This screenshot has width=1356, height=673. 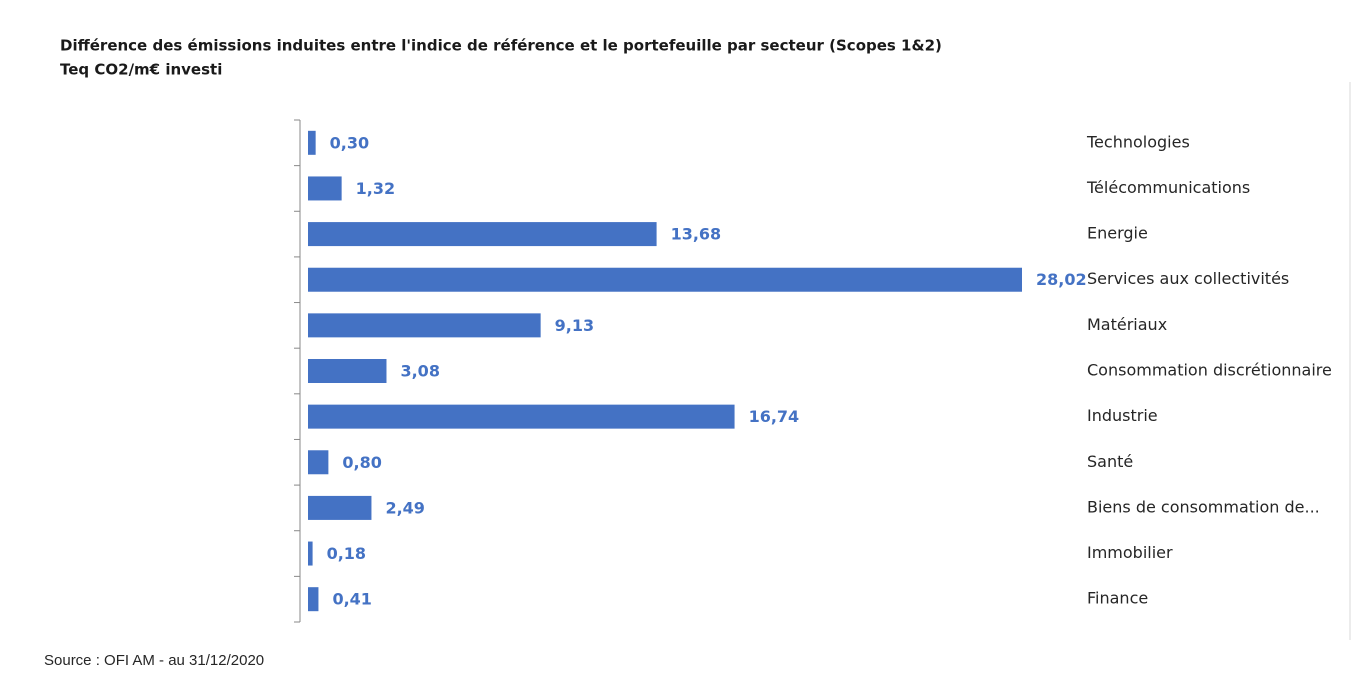 I want to click on category-label: Services aux collectivités, so click(x=1188, y=278).